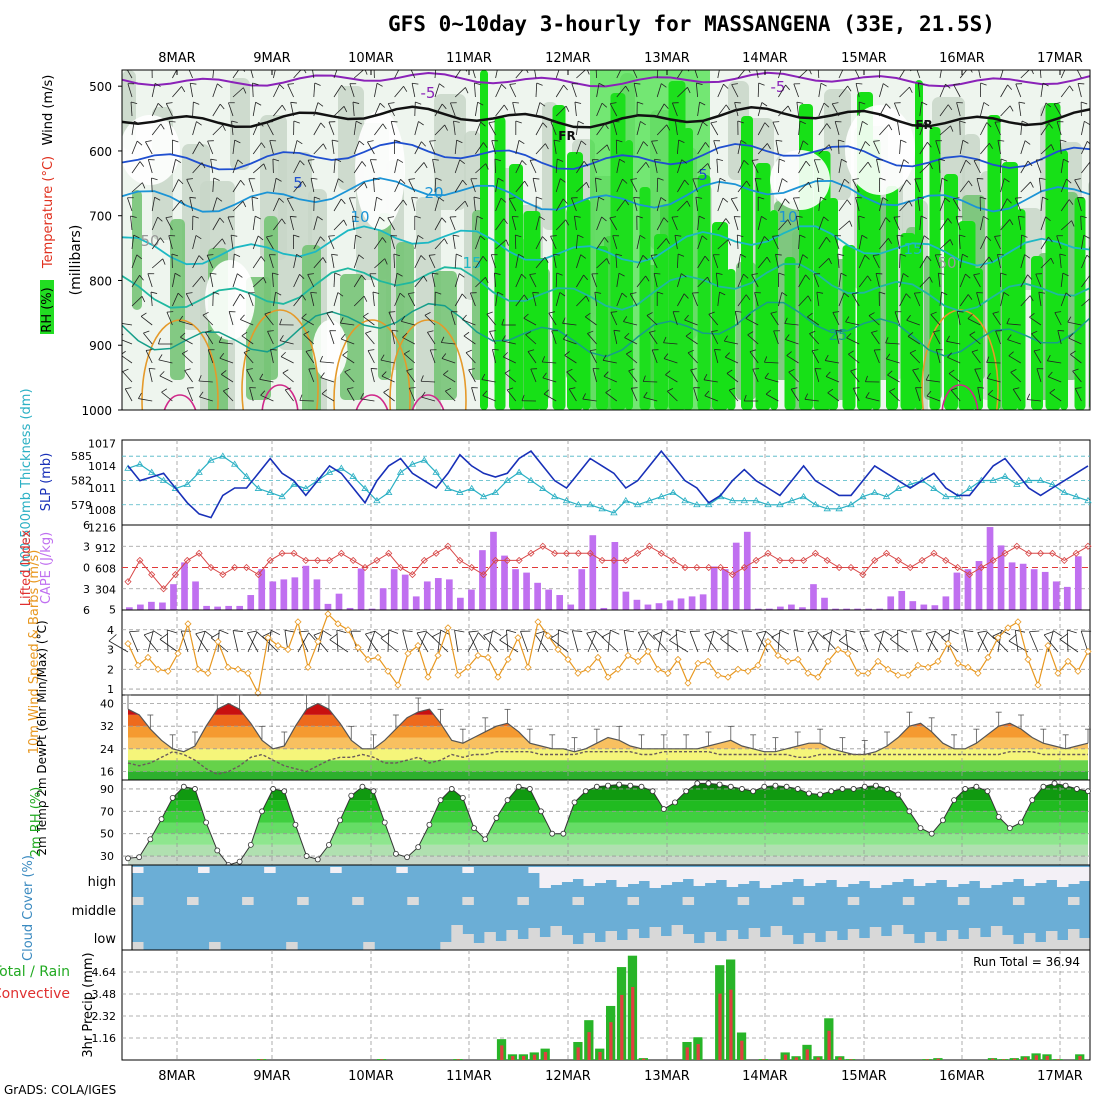 This screenshot has height=1100, width=1100. Describe the element at coordinates (649, 314) in the screenshot. I see `upper-wind-barb-13-26-flag` at that location.